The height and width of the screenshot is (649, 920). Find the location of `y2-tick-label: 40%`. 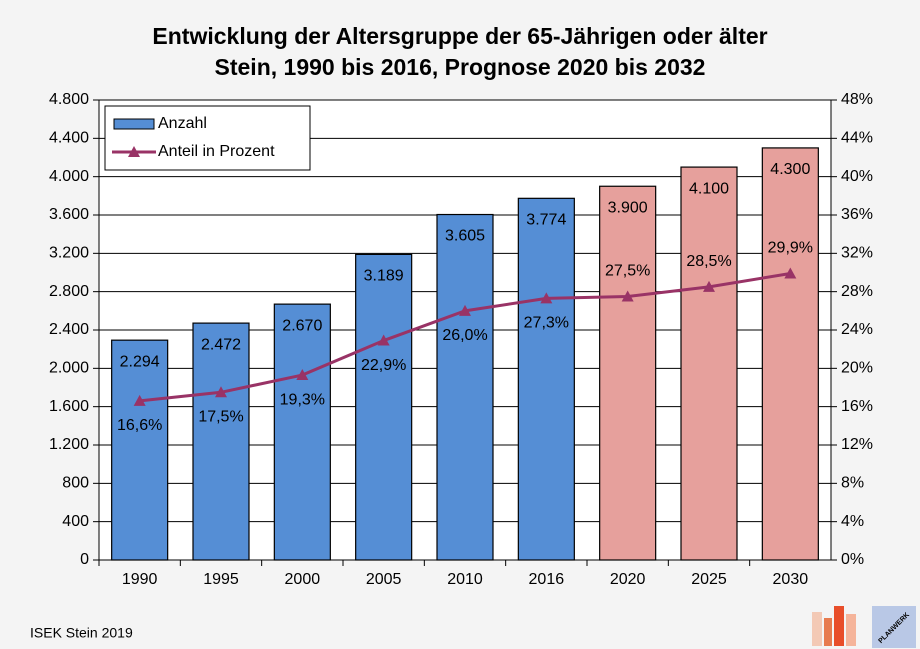

y2-tick-label: 40% is located at coordinates (857, 176).